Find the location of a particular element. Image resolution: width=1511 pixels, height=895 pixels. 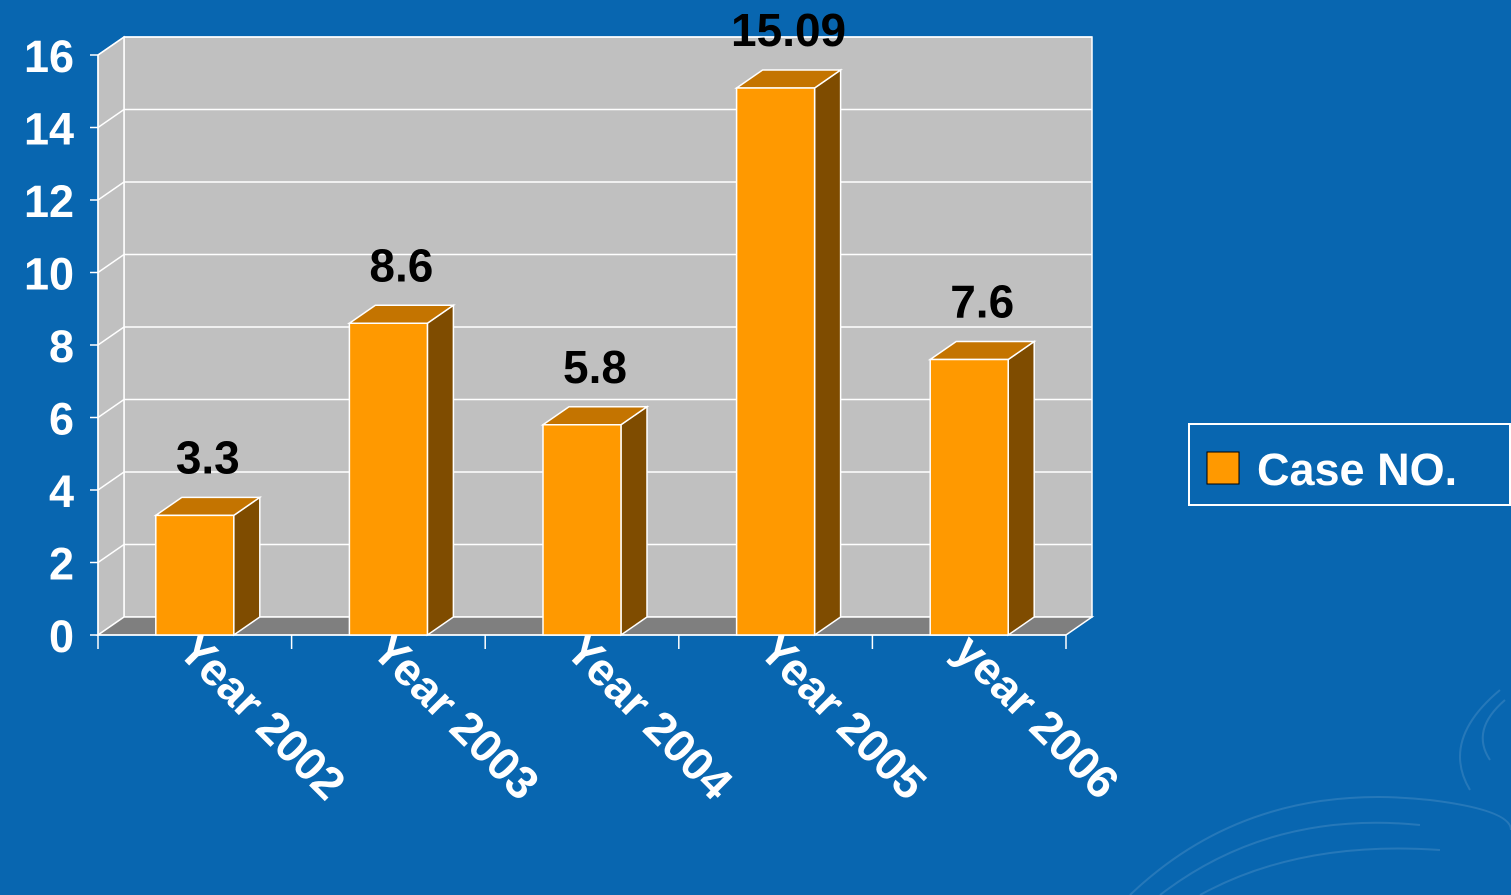

y-tick-label: 8 is located at coordinates (61, 346).